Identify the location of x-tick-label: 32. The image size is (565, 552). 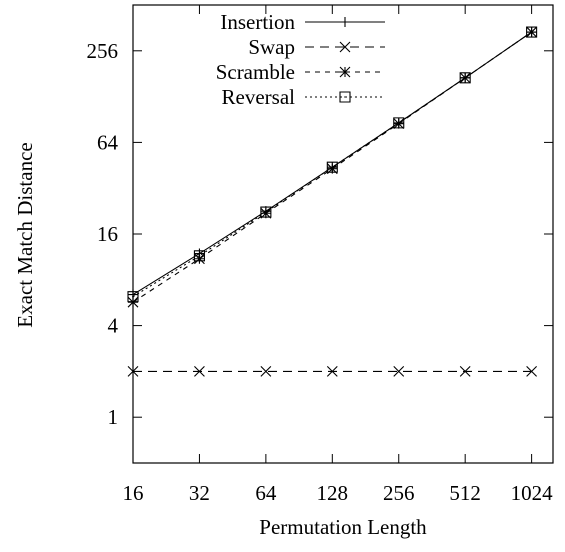
(199, 493).